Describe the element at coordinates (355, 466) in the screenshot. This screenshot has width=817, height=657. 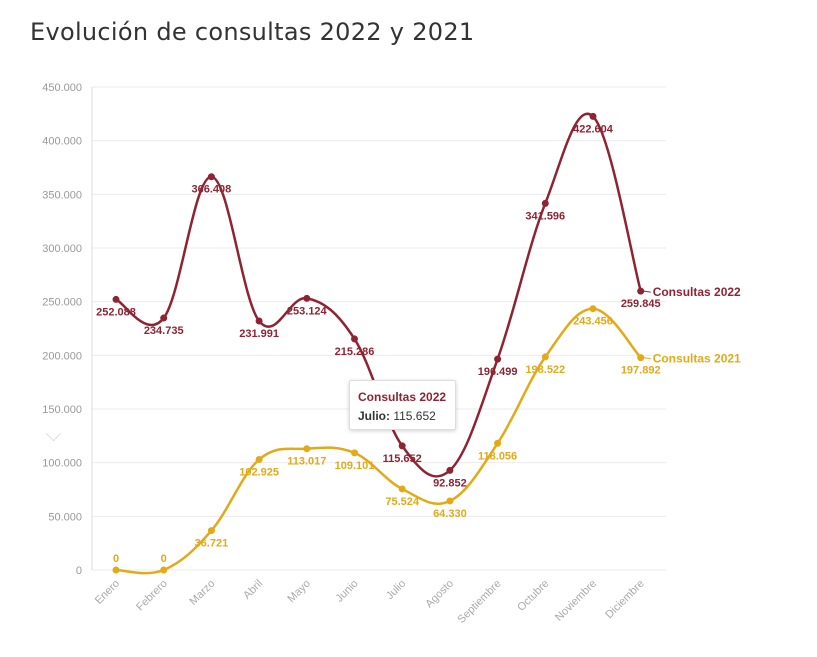
I see `data-label: 109.101` at that location.